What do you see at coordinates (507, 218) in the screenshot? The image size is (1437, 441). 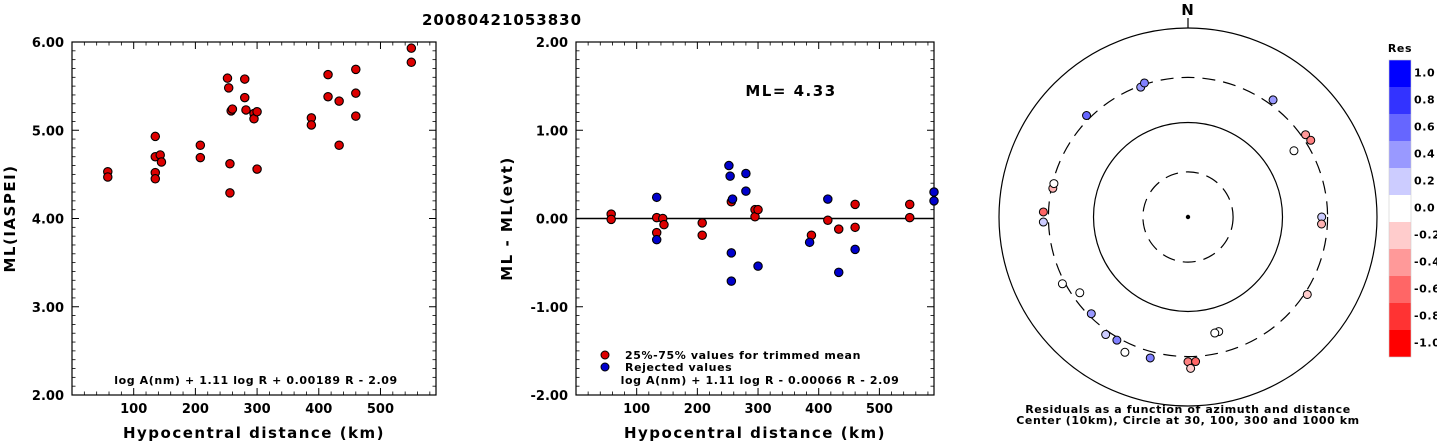 I see `y-axis-label: ML - ML(evt)` at bounding box center [507, 218].